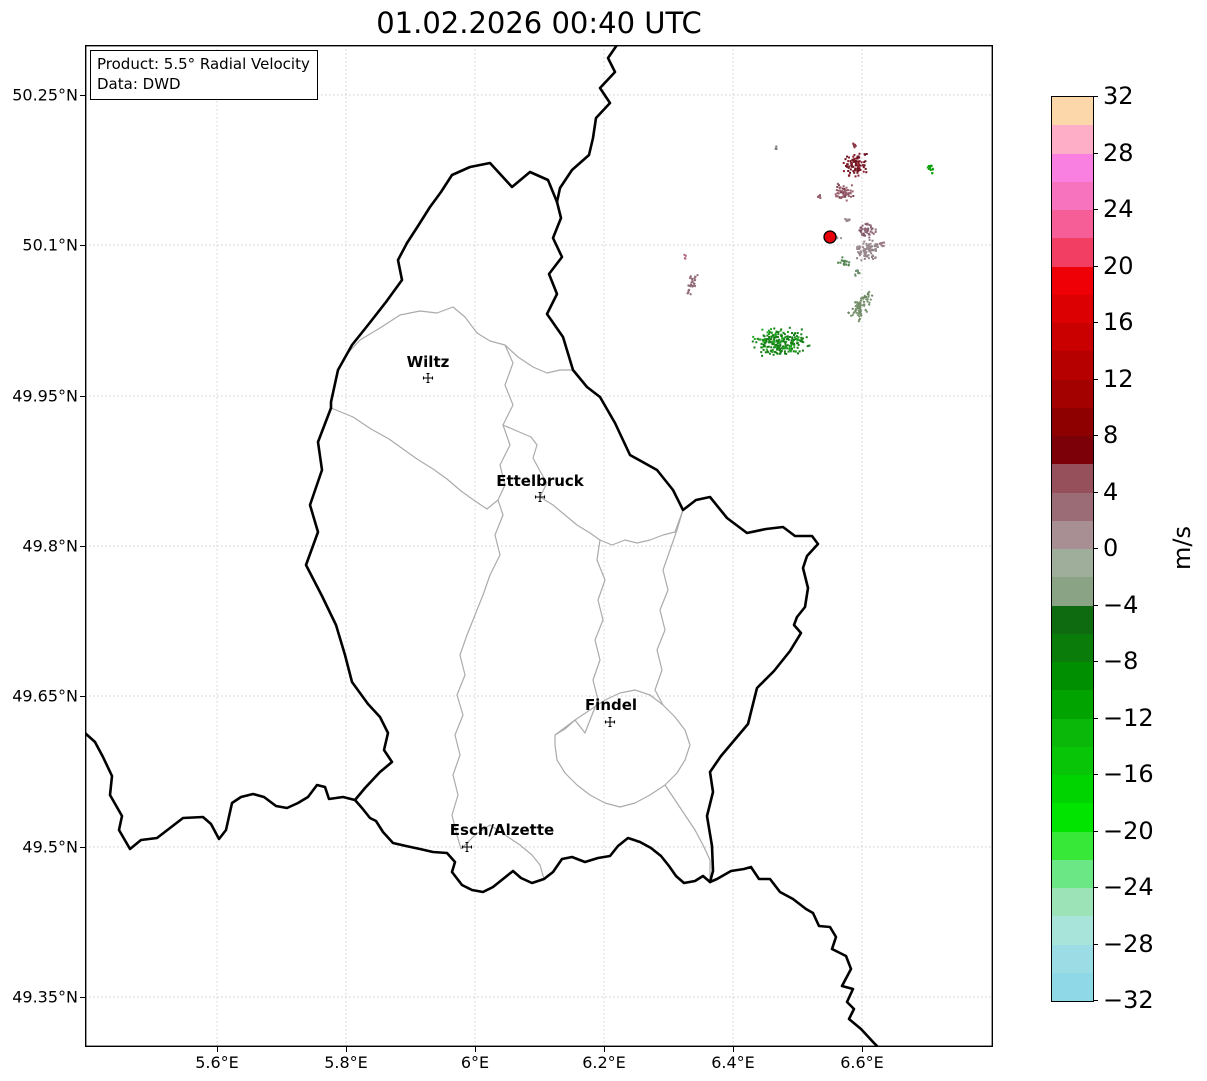  What do you see at coordinates (1121, 661) in the screenshot?
I see `colorbar-tick-label: −8` at bounding box center [1121, 661].